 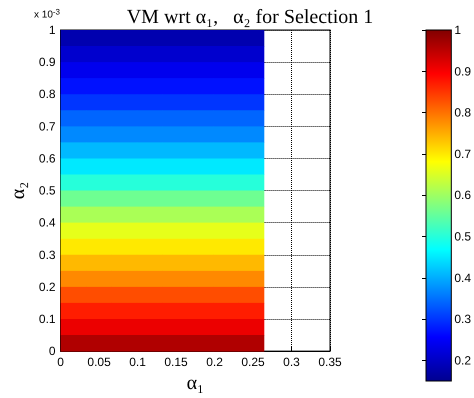 I want to click on color-bar-label: 0.4, so click(x=463, y=277).